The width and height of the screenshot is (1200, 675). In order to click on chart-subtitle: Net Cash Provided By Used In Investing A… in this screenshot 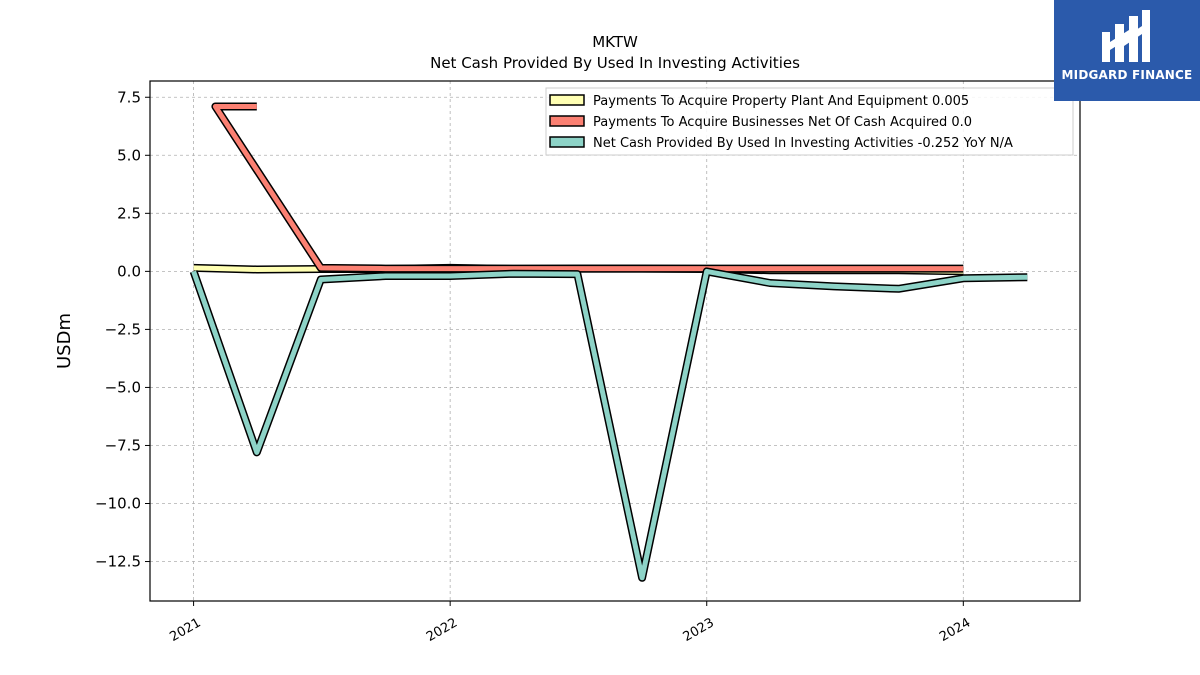, I will do `click(615, 63)`.